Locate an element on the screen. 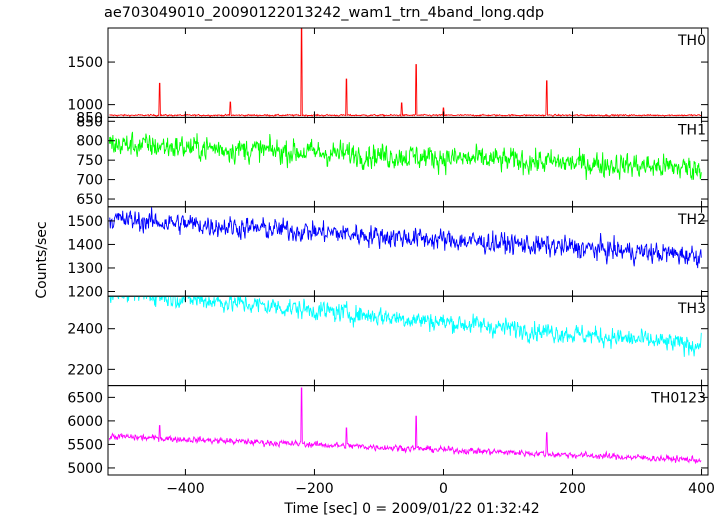 This screenshot has height=516, width=723. x-axis-label: Time [sec] 0 = 2009/01/22 01:32:42 is located at coordinates (411, 508).